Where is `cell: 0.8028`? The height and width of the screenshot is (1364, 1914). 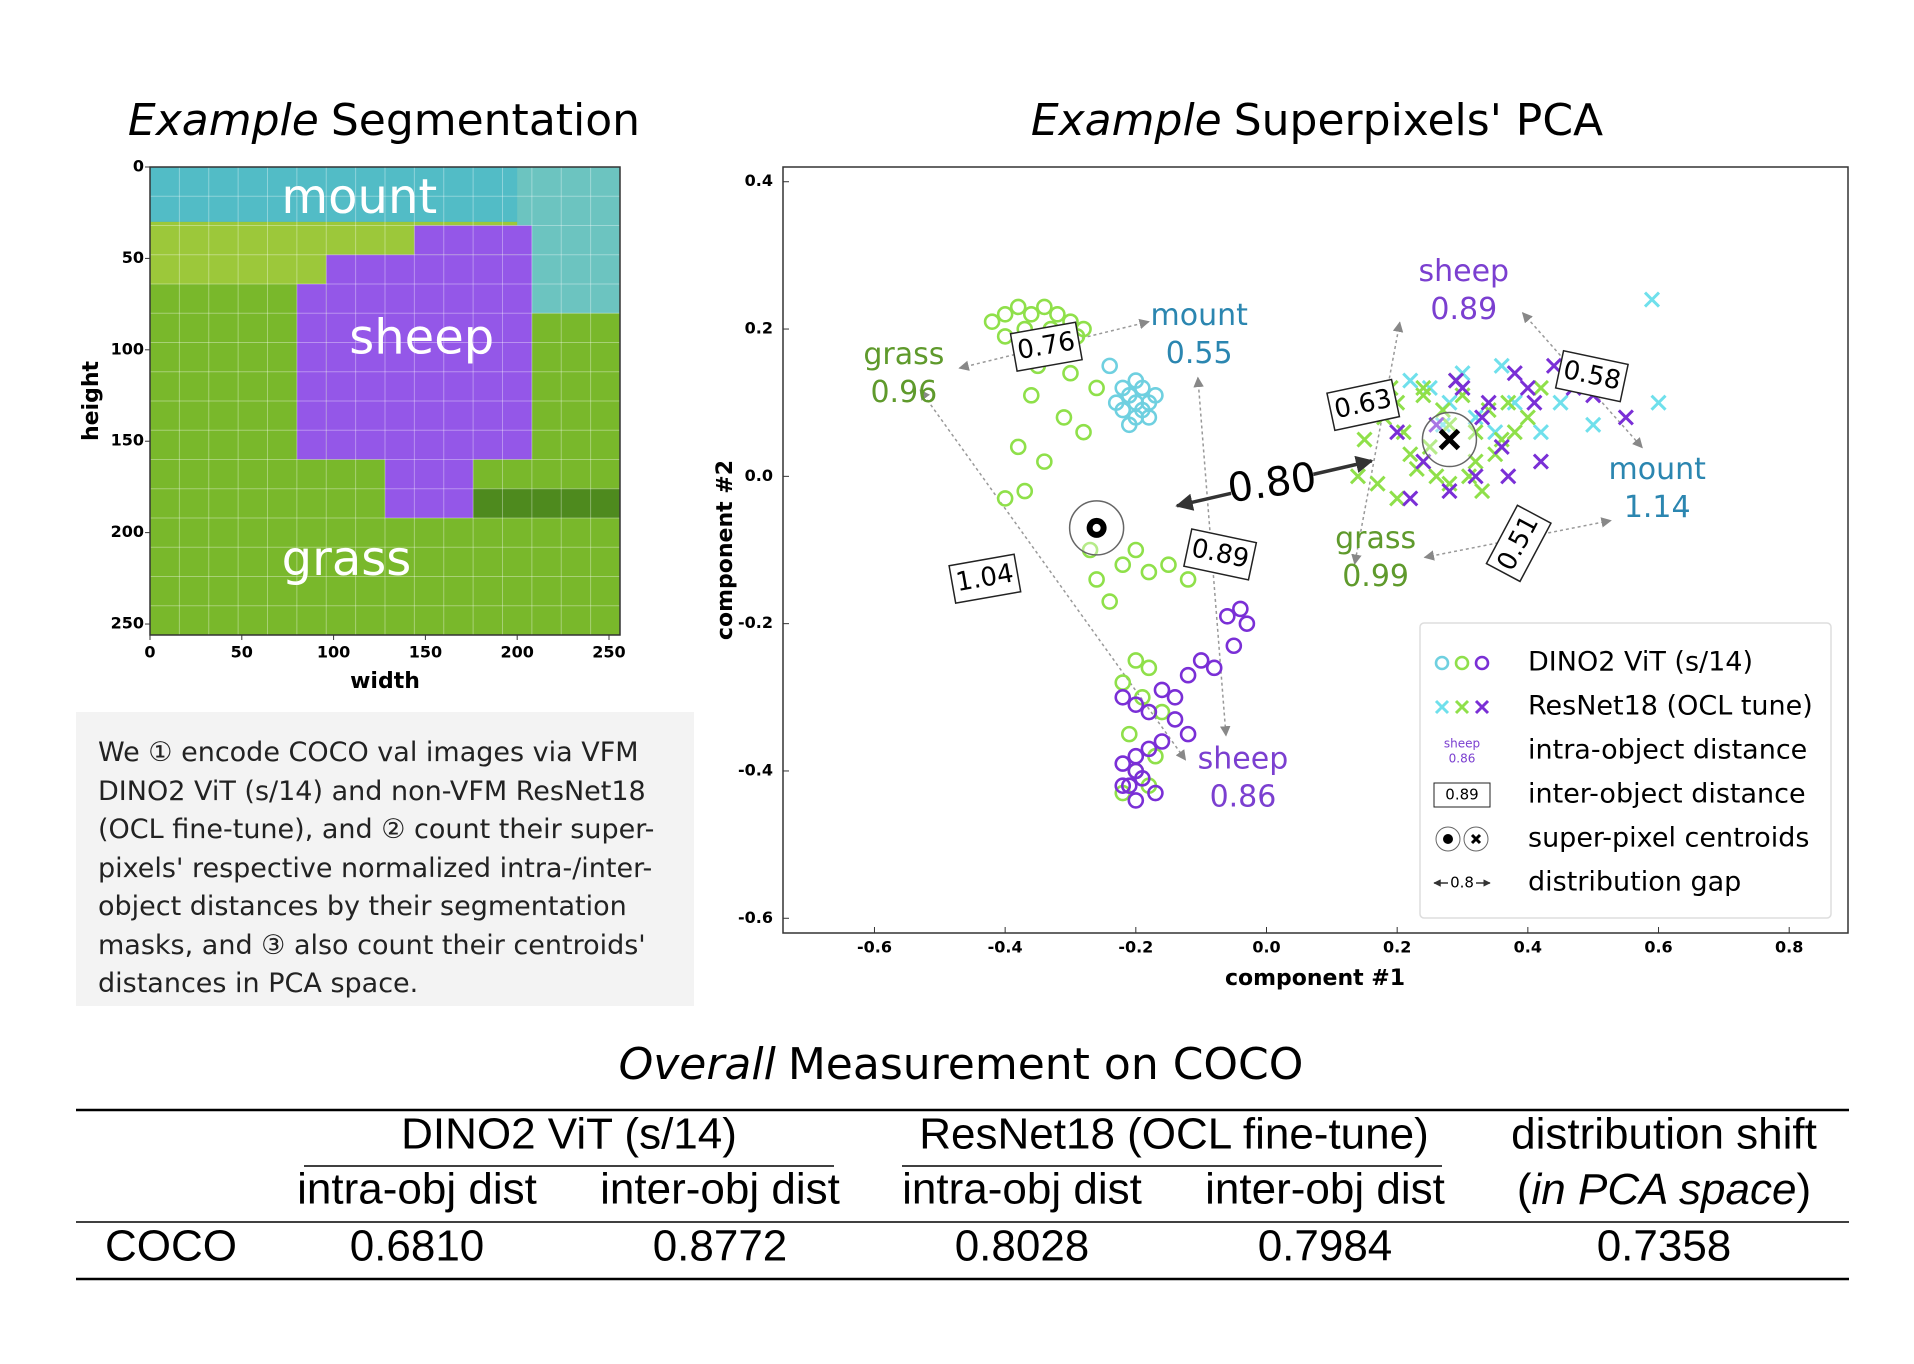
cell: 0.8028 is located at coordinates (1022, 1246).